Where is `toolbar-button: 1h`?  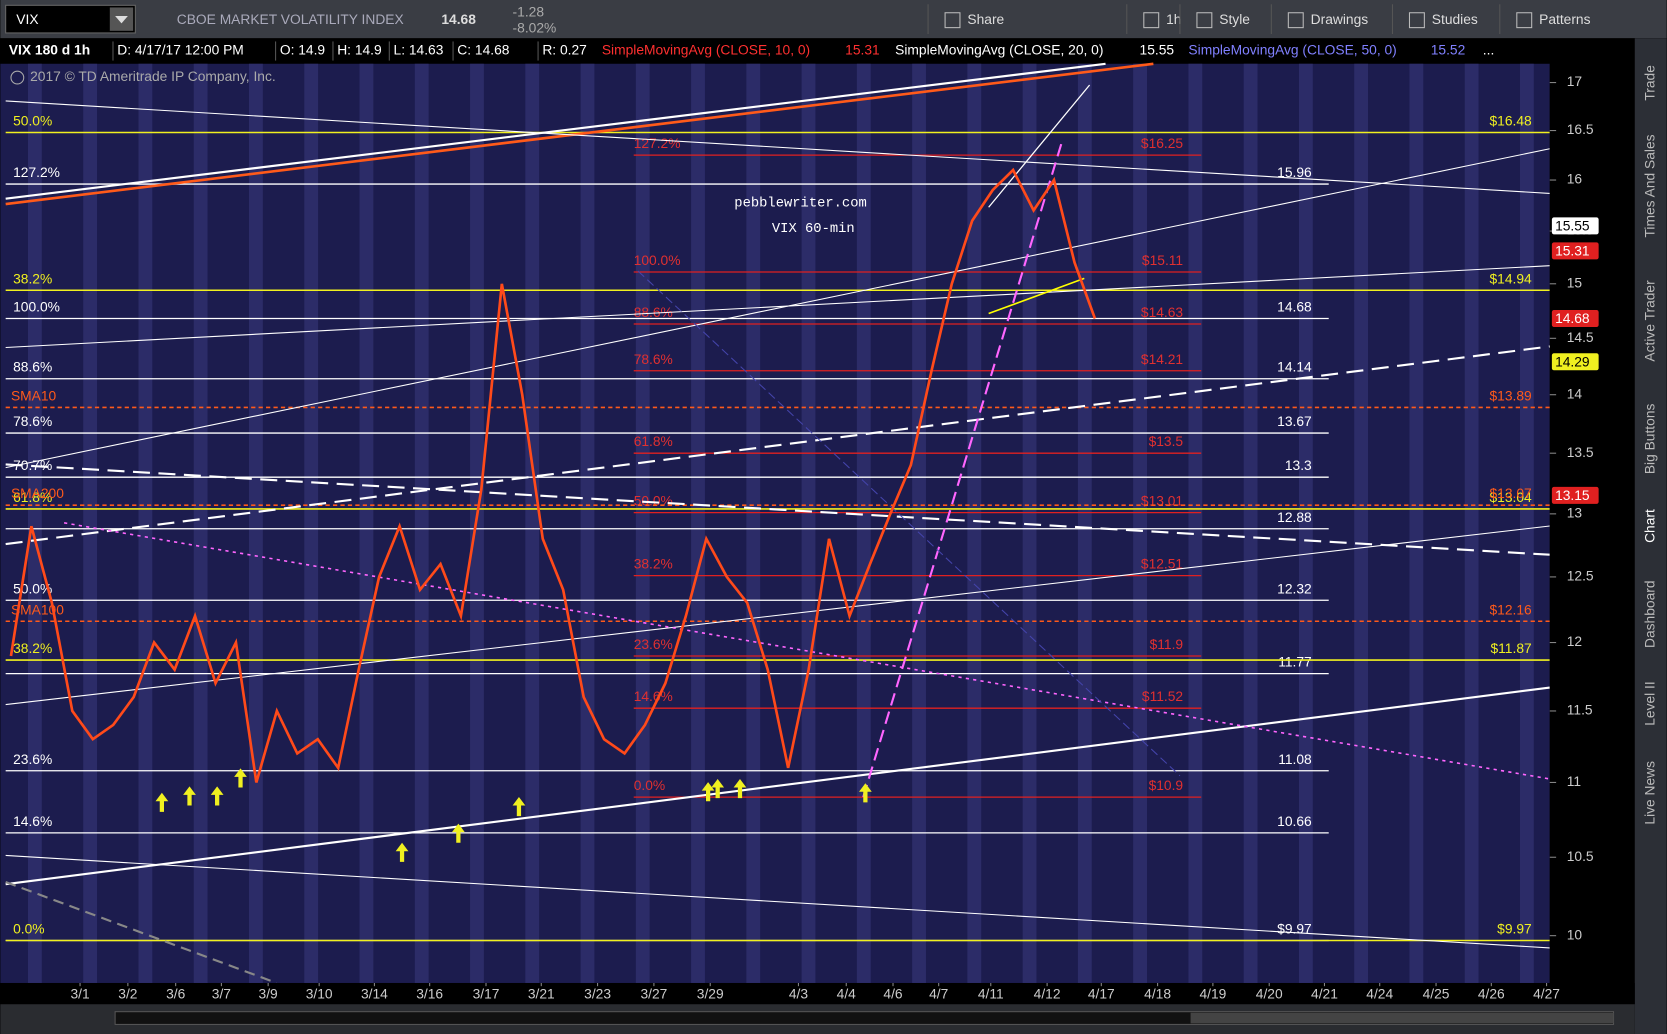 toolbar-button: 1h is located at coordinates (1173, 19).